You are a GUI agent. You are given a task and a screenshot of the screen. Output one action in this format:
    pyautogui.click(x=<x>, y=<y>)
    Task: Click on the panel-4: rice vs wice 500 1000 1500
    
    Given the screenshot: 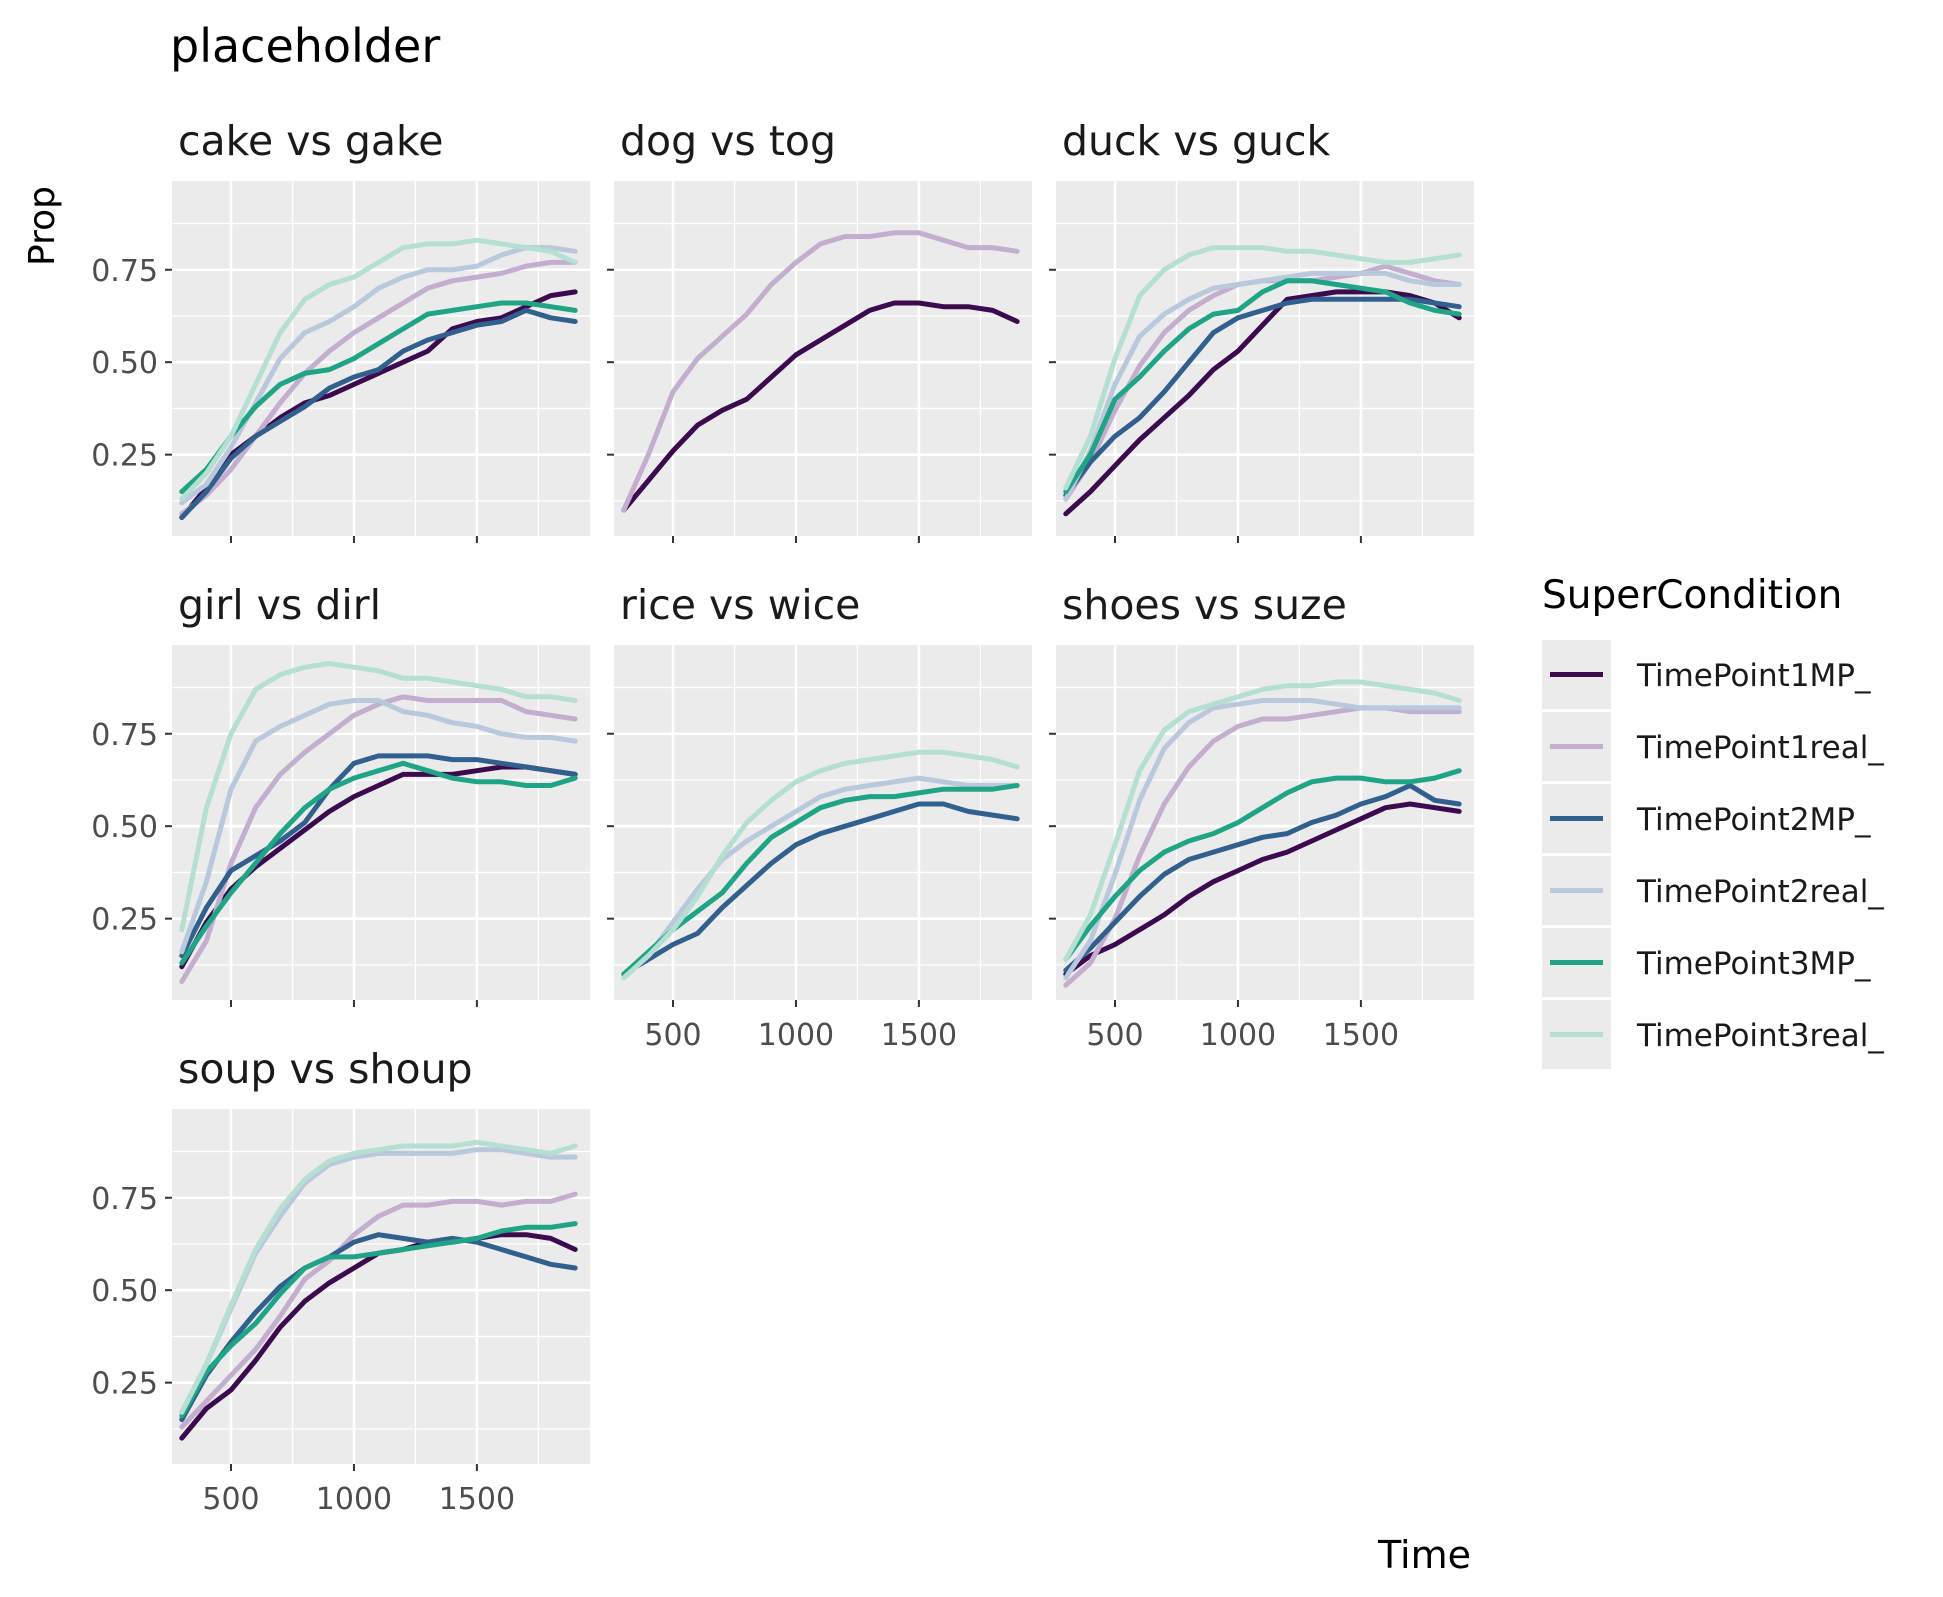 What is the action you would take?
    pyautogui.click(x=819, y=817)
    